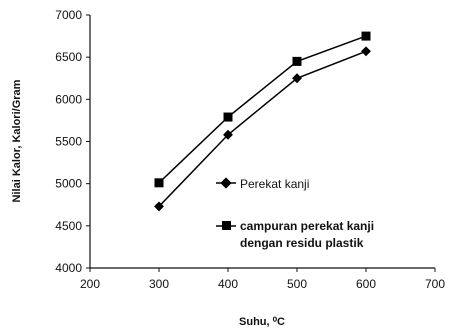 The height and width of the screenshot is (331, 460). What do you see at coordinates (68, 15) in the screenshot?
I see `y-tick-label: 7000` at bounding box center [68, 15].